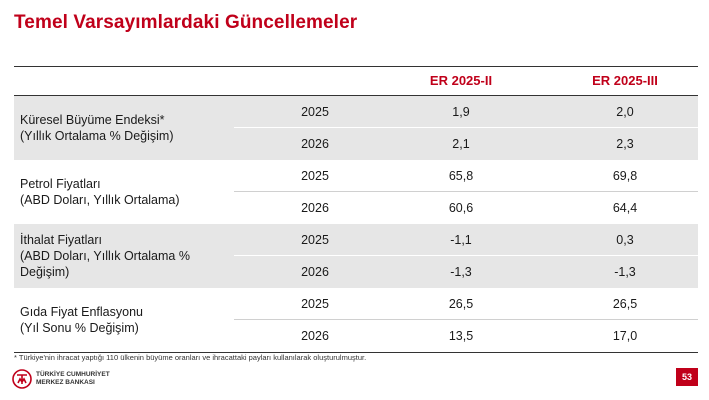 The image size is (709, 400). Describe the element at coordinates (461, 336) in the screenshot. I see `value-cell: 13,5` at that location.